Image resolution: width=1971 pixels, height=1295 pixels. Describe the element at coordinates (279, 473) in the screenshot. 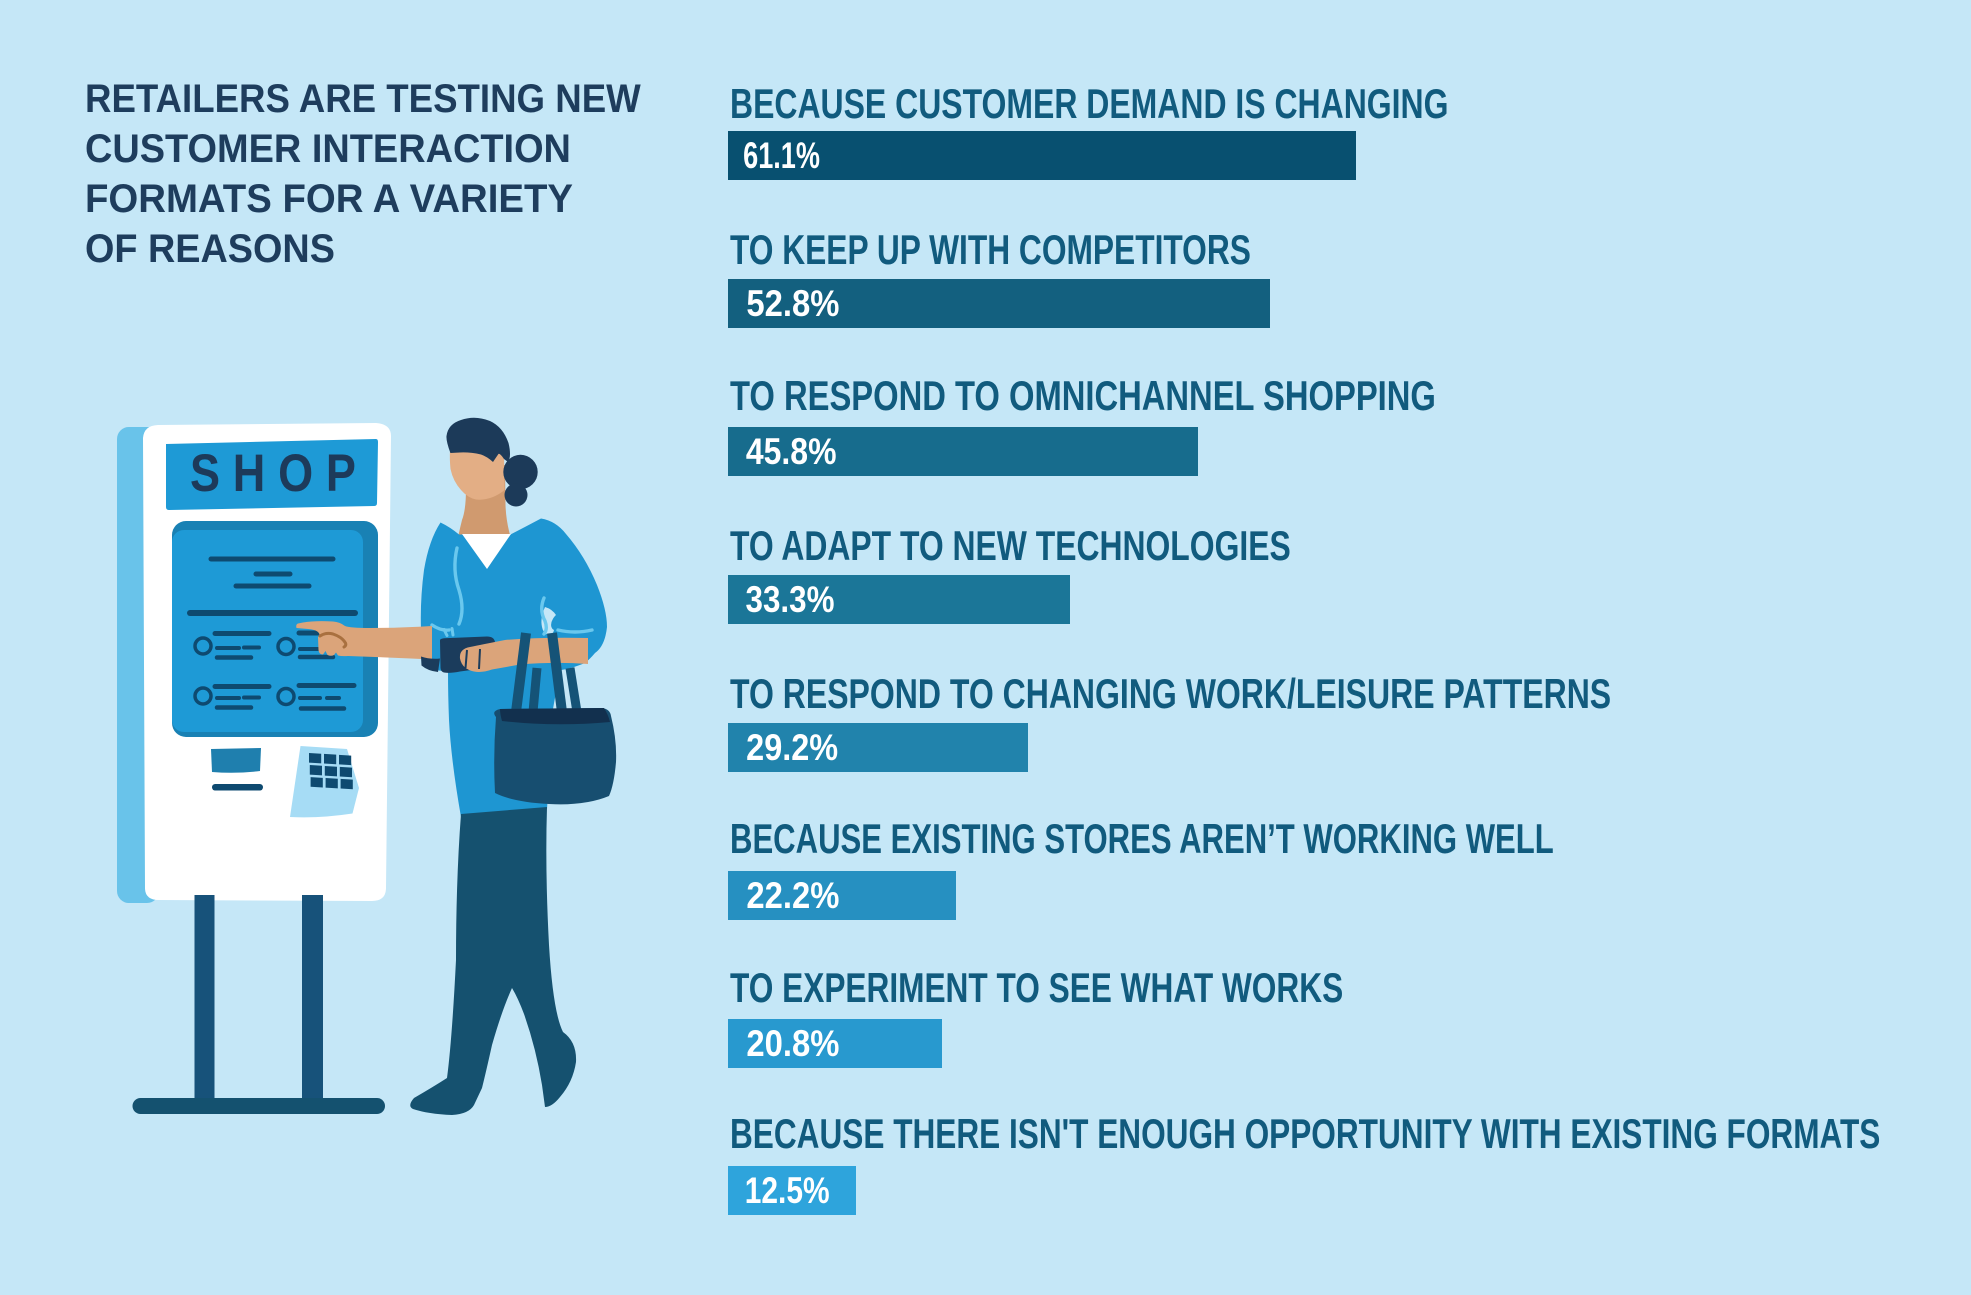

I see `svg-text: SHOP` at that location.